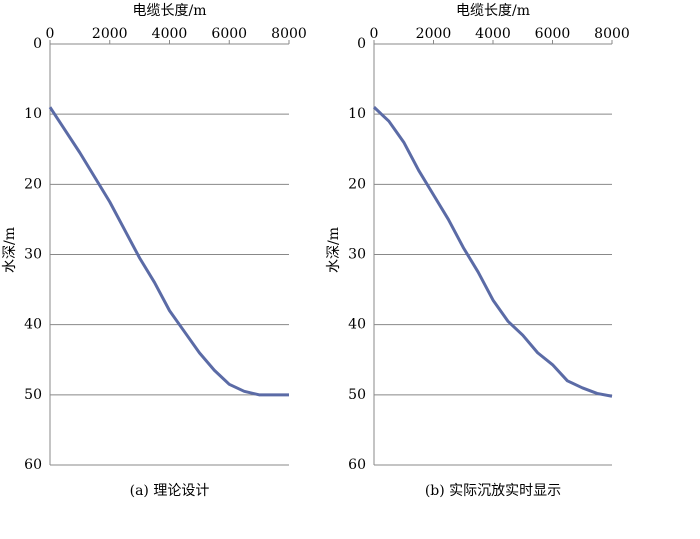  What do you see at coordinates (170, 491) in the screenshot?
I see `chart-title: (a) 理论设计` at bounding box center [170, 491].